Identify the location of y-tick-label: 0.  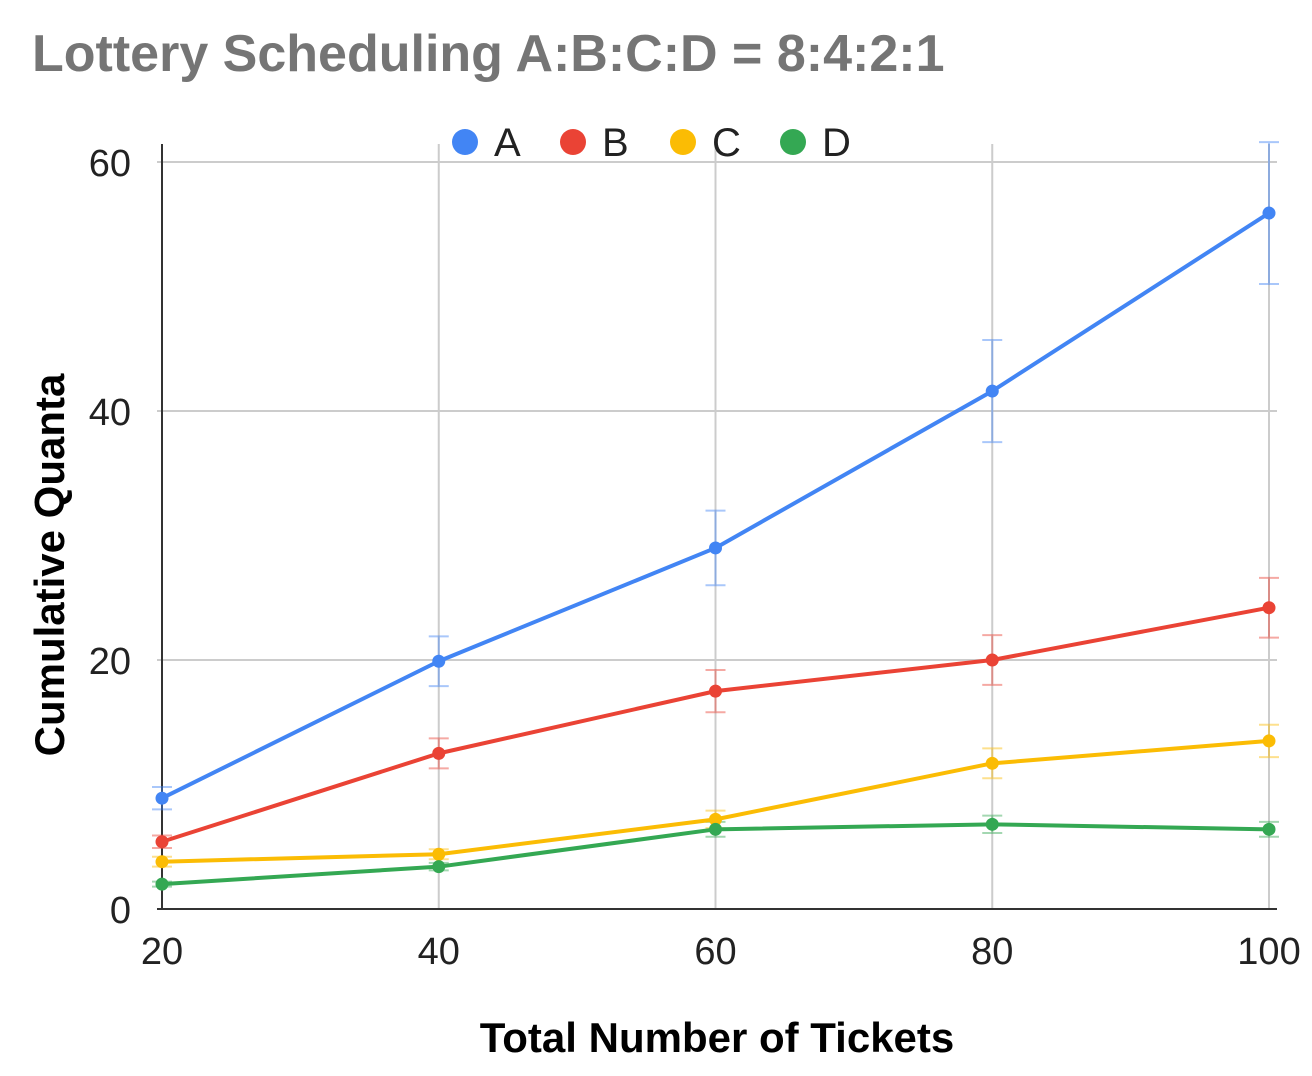
(120, 911).